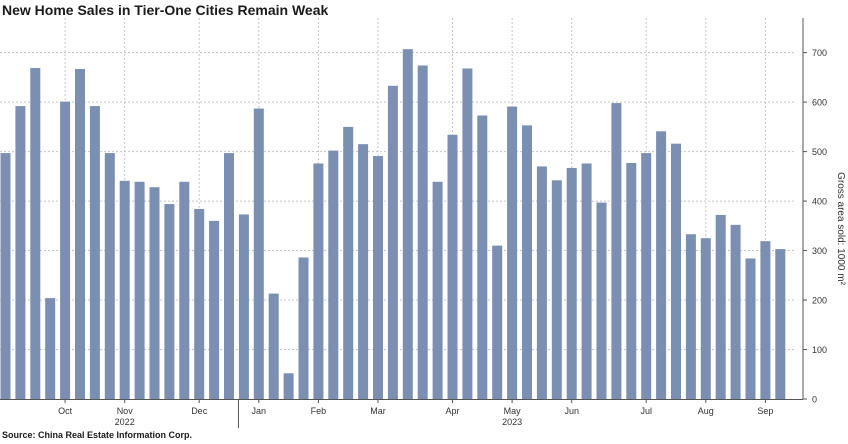 This screenshot has width=848, height=444. I want to click on y-tick-label: 100, so click(819, 350).